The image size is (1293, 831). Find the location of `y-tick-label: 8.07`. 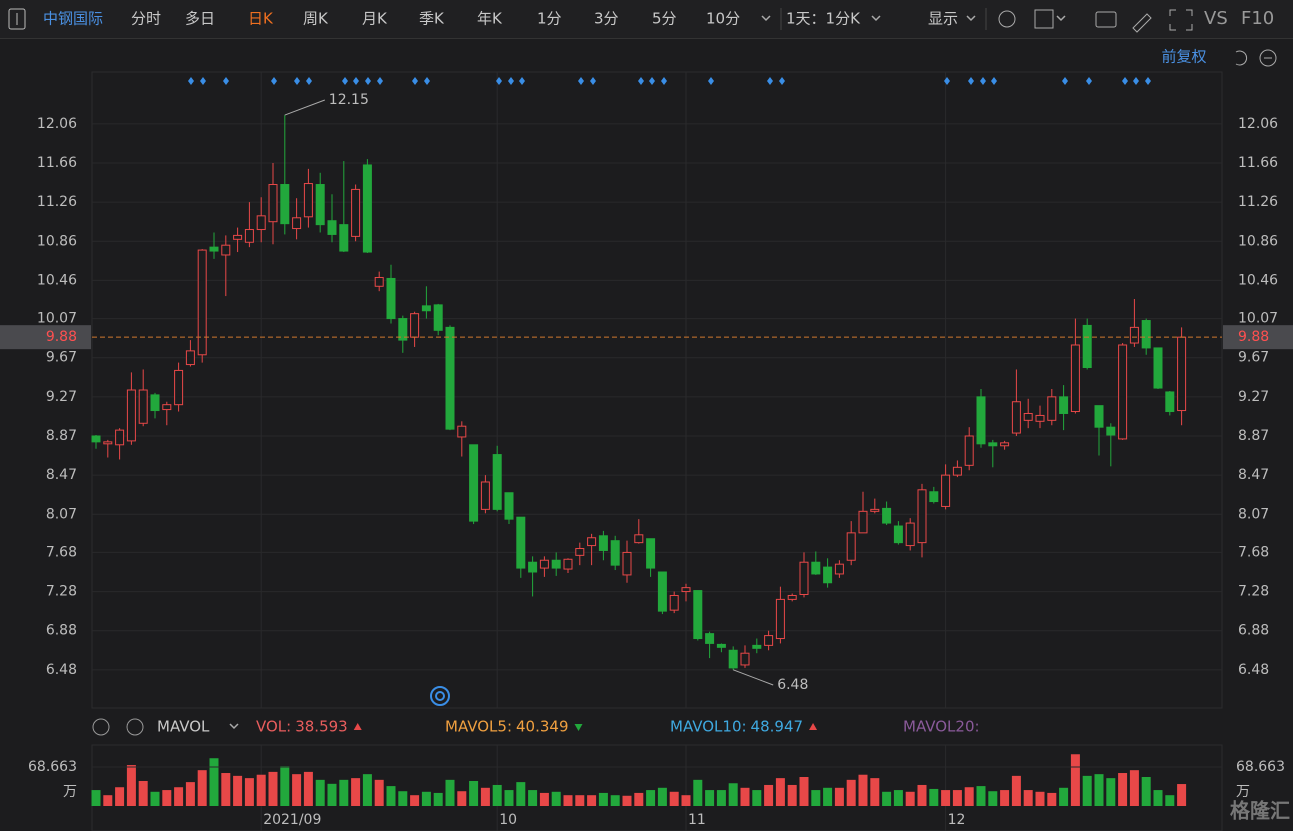

y-tick-label: 8.07 is located at coordinates (61, 514).